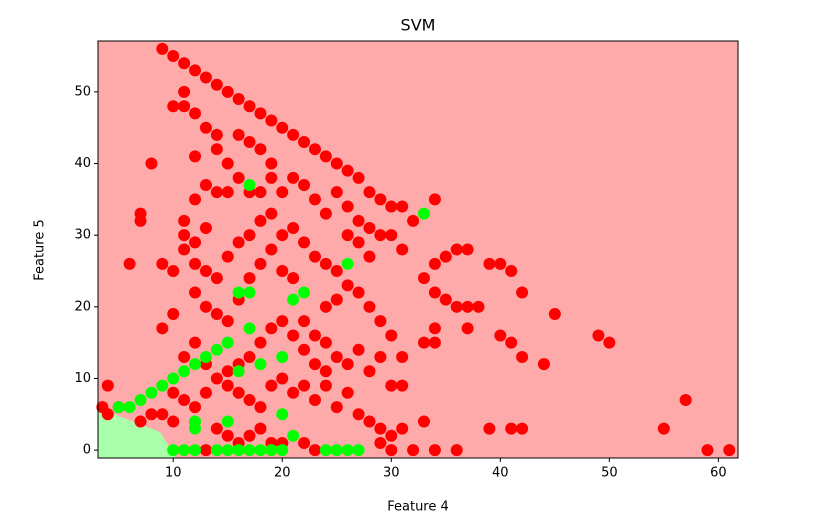 This screenshot has height=528, width=819. Describe the element at coordinates (40, 250) in the screenshot. I see `y-axis-label: Feature 5` at that location.